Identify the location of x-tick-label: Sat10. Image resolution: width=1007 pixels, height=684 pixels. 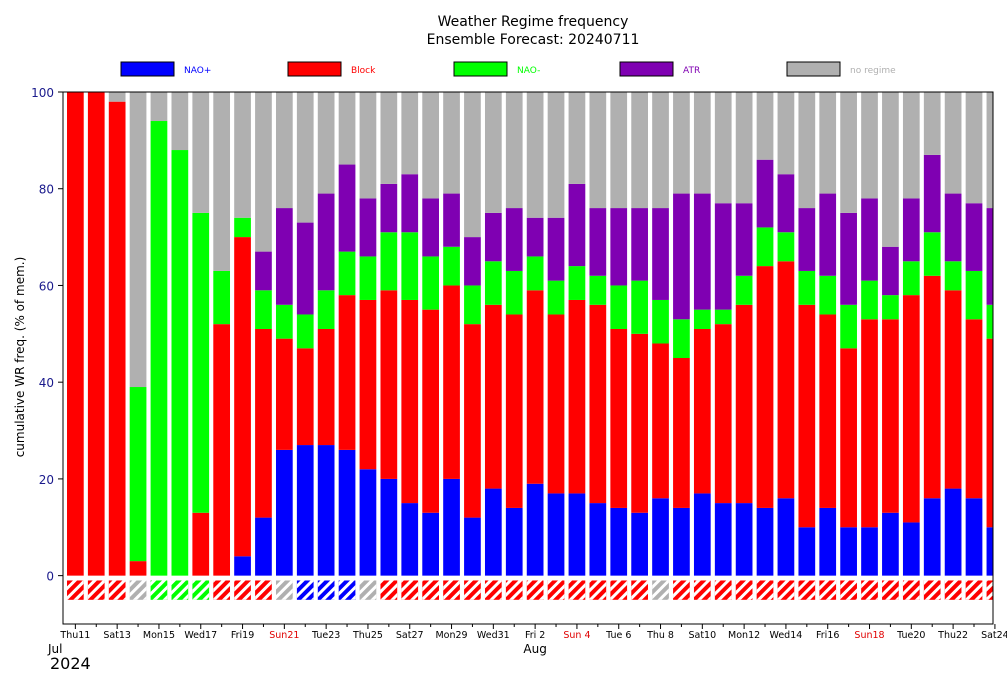
(702, 635).